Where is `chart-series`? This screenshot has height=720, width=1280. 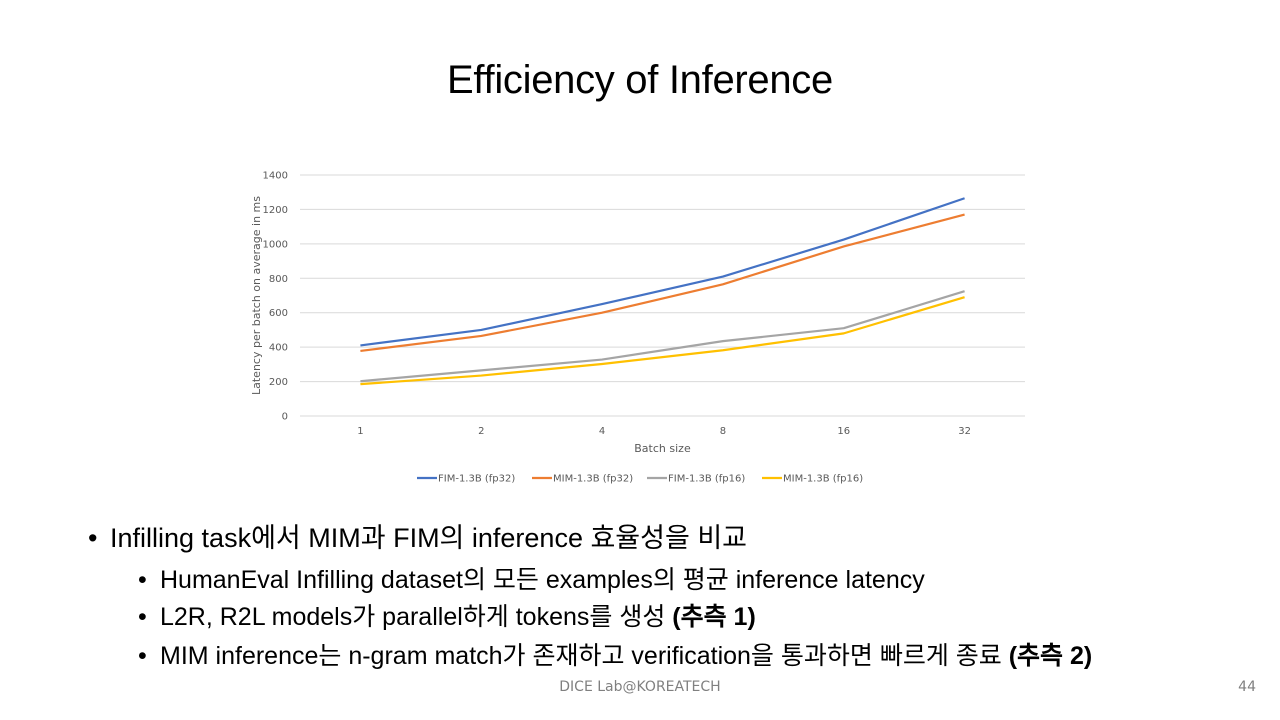
chart-series is located at coordinates (662, 291).